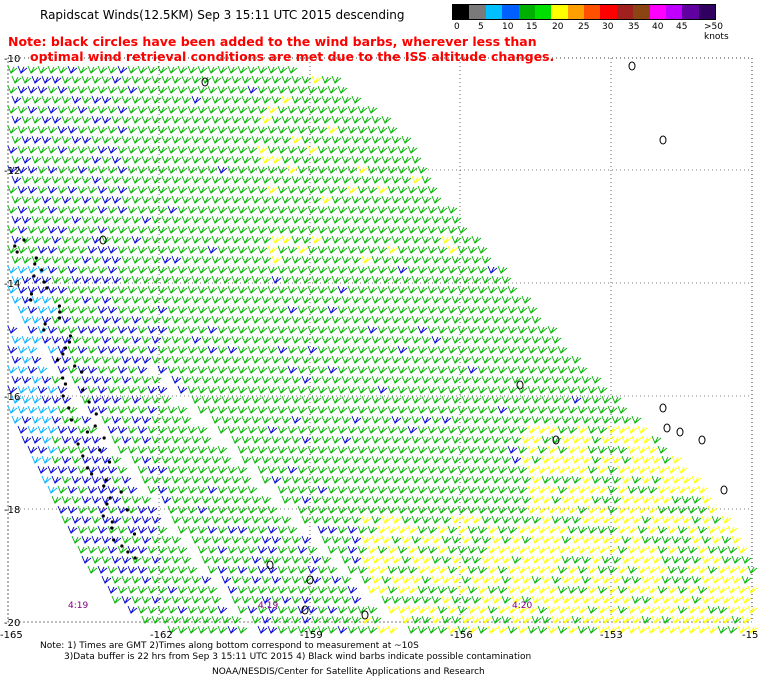  I want to click on contamination-dot, so click(35, 264).